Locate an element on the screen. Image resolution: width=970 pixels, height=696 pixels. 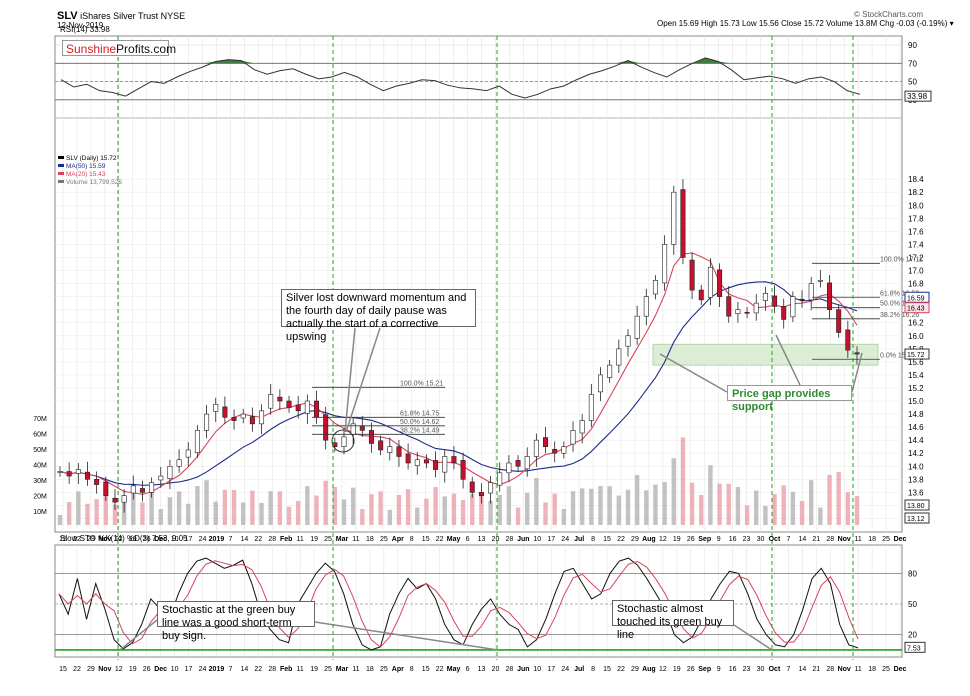
x-axis-label: May is located at coordinates (454, 539).